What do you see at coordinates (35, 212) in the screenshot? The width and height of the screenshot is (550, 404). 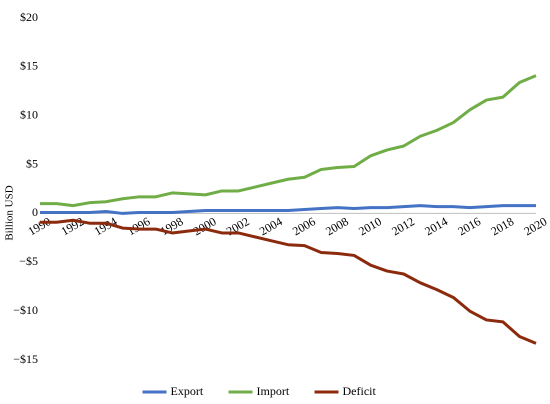 I see `y-tick-label: 0` at bounding box center [35, 212].